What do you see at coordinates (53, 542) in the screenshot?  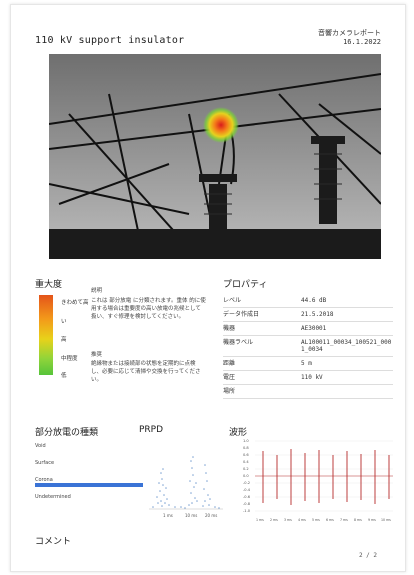 I see `comment-title: コメント` at bounding box center [53, 542].